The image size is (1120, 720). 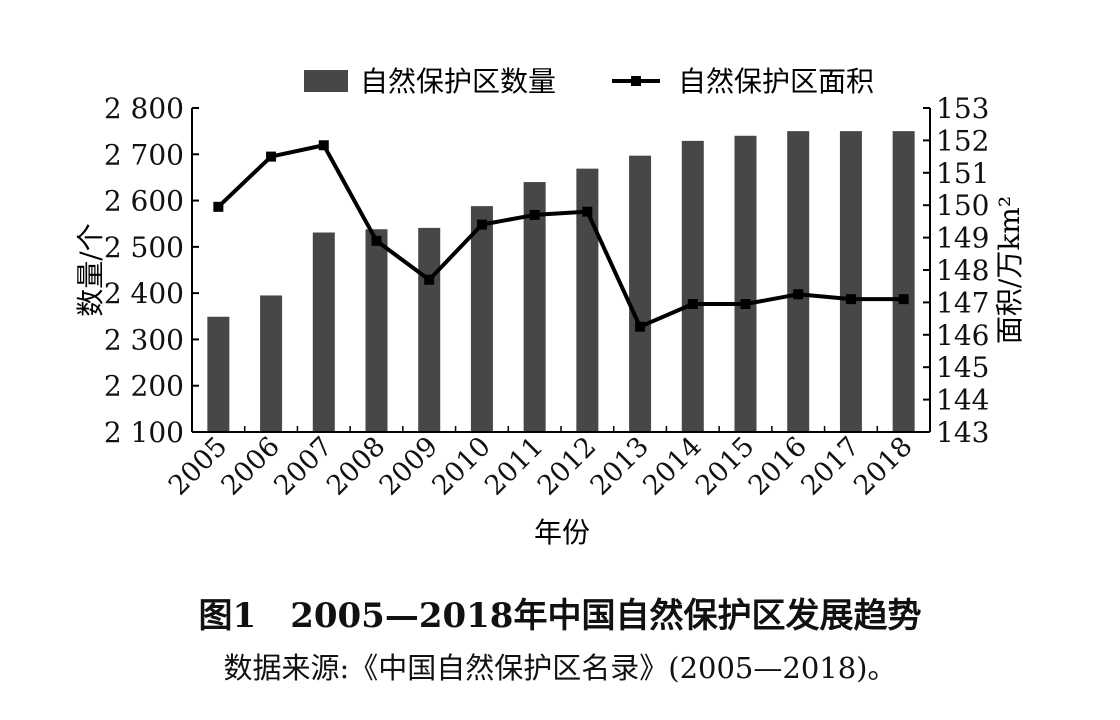 What do you see at coordinates (672, 466) in the screenshot?
I see `x-tick-label: 2014` at bounding box center [672, 466].